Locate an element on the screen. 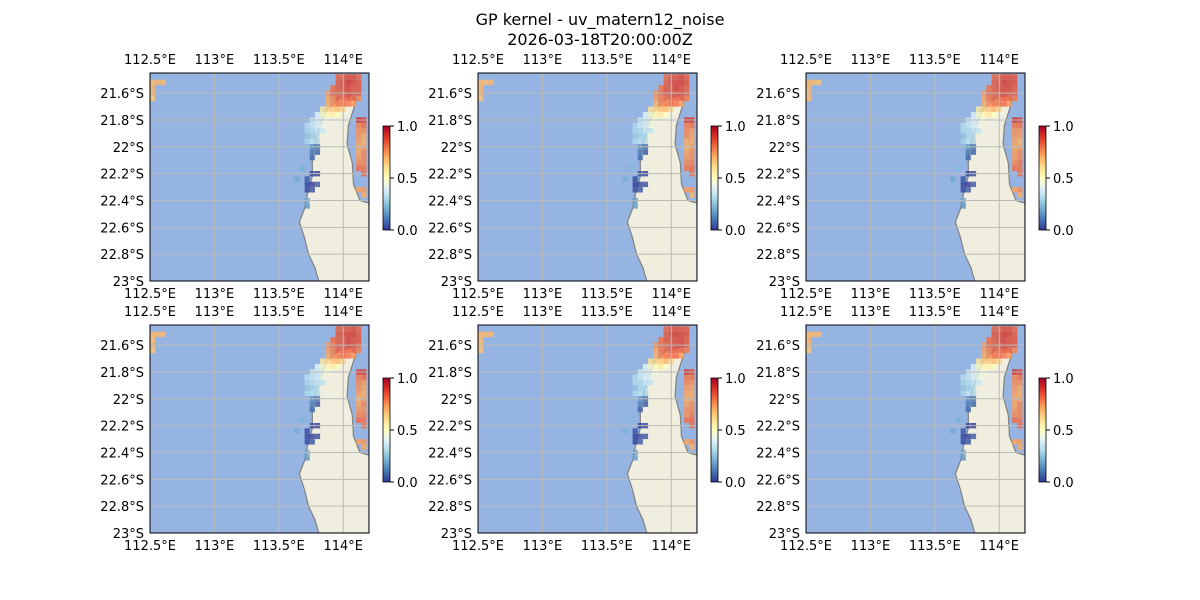 This screenshot has width=1200, height=600. lon-tick-label-top: 113°E is located at coordinates (215, 312).